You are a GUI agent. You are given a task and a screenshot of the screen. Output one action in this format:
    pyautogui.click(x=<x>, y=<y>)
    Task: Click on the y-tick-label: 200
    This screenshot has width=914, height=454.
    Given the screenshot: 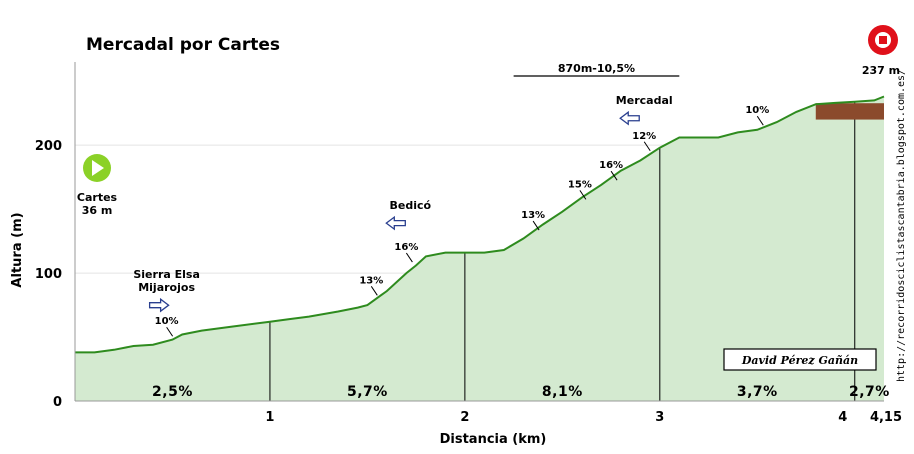 What is the action you would take?
    pyautogui.click(x=48, y=146)
    